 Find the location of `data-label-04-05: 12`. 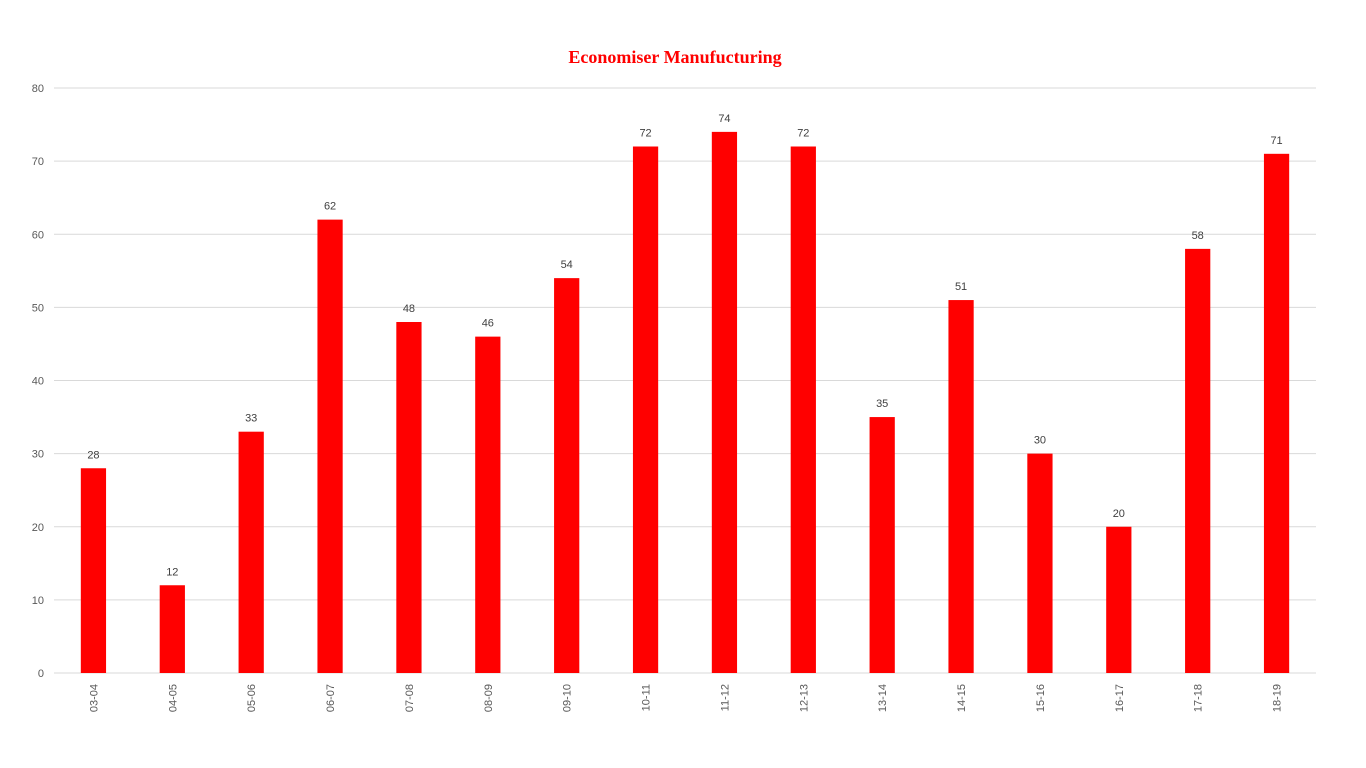

data-label-04-05: 12 is located at coordinates (172, 572).